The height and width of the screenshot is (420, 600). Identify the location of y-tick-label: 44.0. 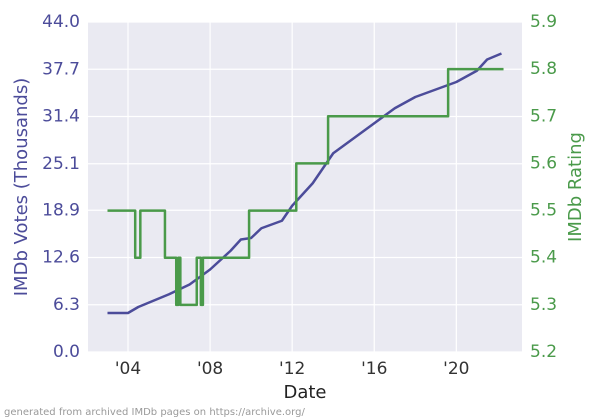
(61, 22).